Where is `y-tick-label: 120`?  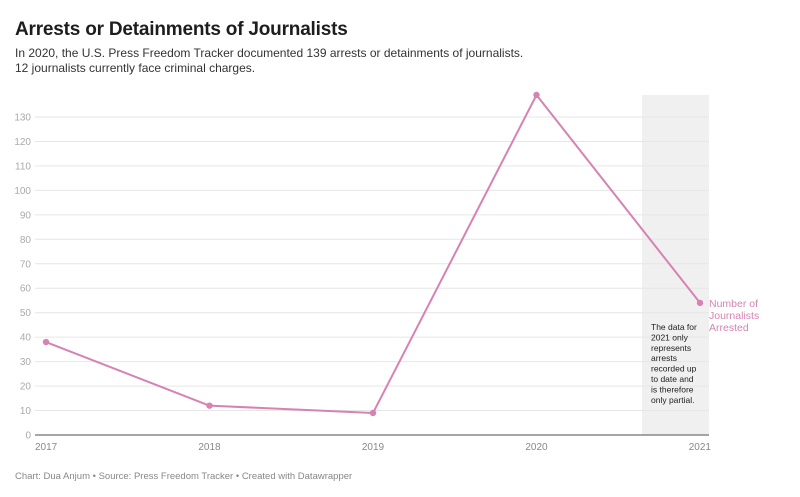 y-tick-label: 120 is located at coordinates (22, 142).